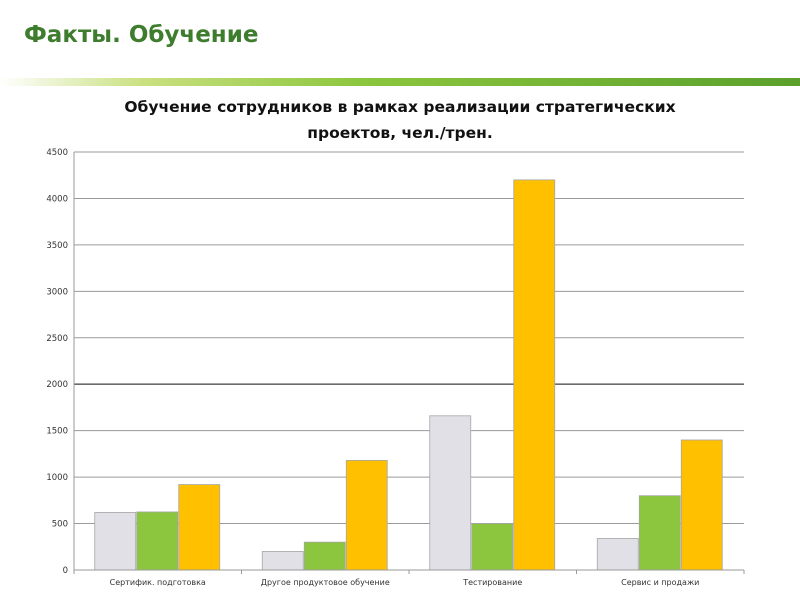 This screenshot has height=600, width=800. Describe the element at coordinates (57, 432) in the screenshot. I see `y-tick-label: 1500` at that location.